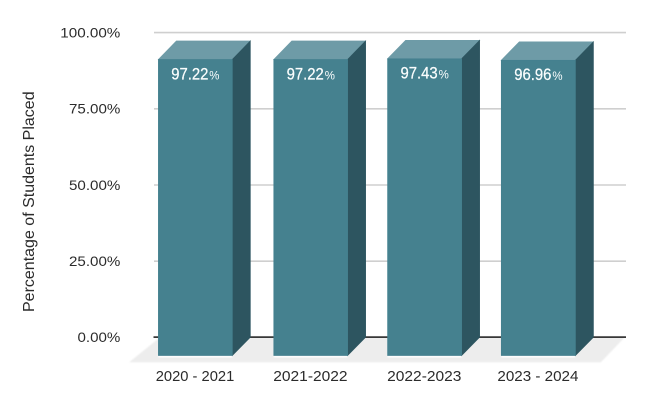 This screenshot has width=672, height=405. Describe the element at coordinates (90, 32) in the screenshot. I see `svg-text: 100.00%` at that location.